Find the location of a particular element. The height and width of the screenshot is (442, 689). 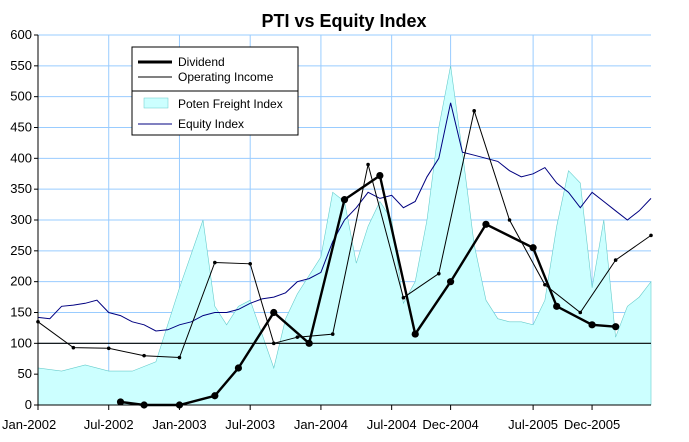

chart-title: PTI vs Equity Index is located at coordinates (343, 21).